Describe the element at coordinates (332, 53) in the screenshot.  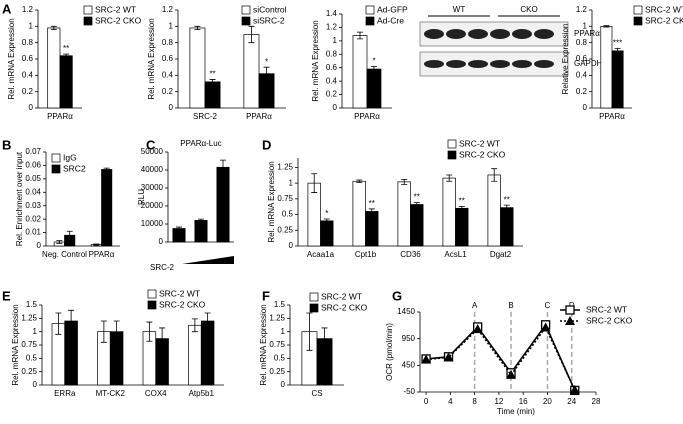
I see `y-tick-label: 0.8` at that location.